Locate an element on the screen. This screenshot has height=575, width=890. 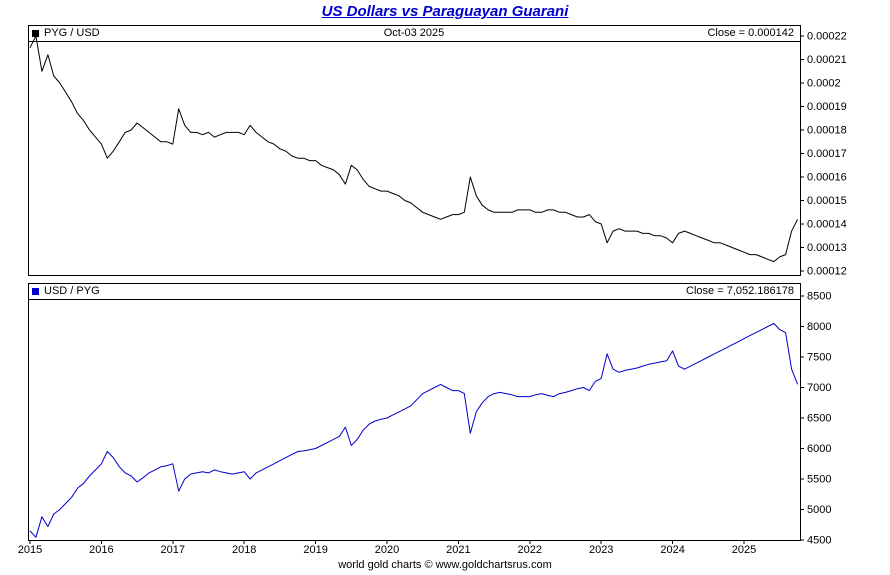
x-tick-label: 2016 is located at coordinates (101, 550).